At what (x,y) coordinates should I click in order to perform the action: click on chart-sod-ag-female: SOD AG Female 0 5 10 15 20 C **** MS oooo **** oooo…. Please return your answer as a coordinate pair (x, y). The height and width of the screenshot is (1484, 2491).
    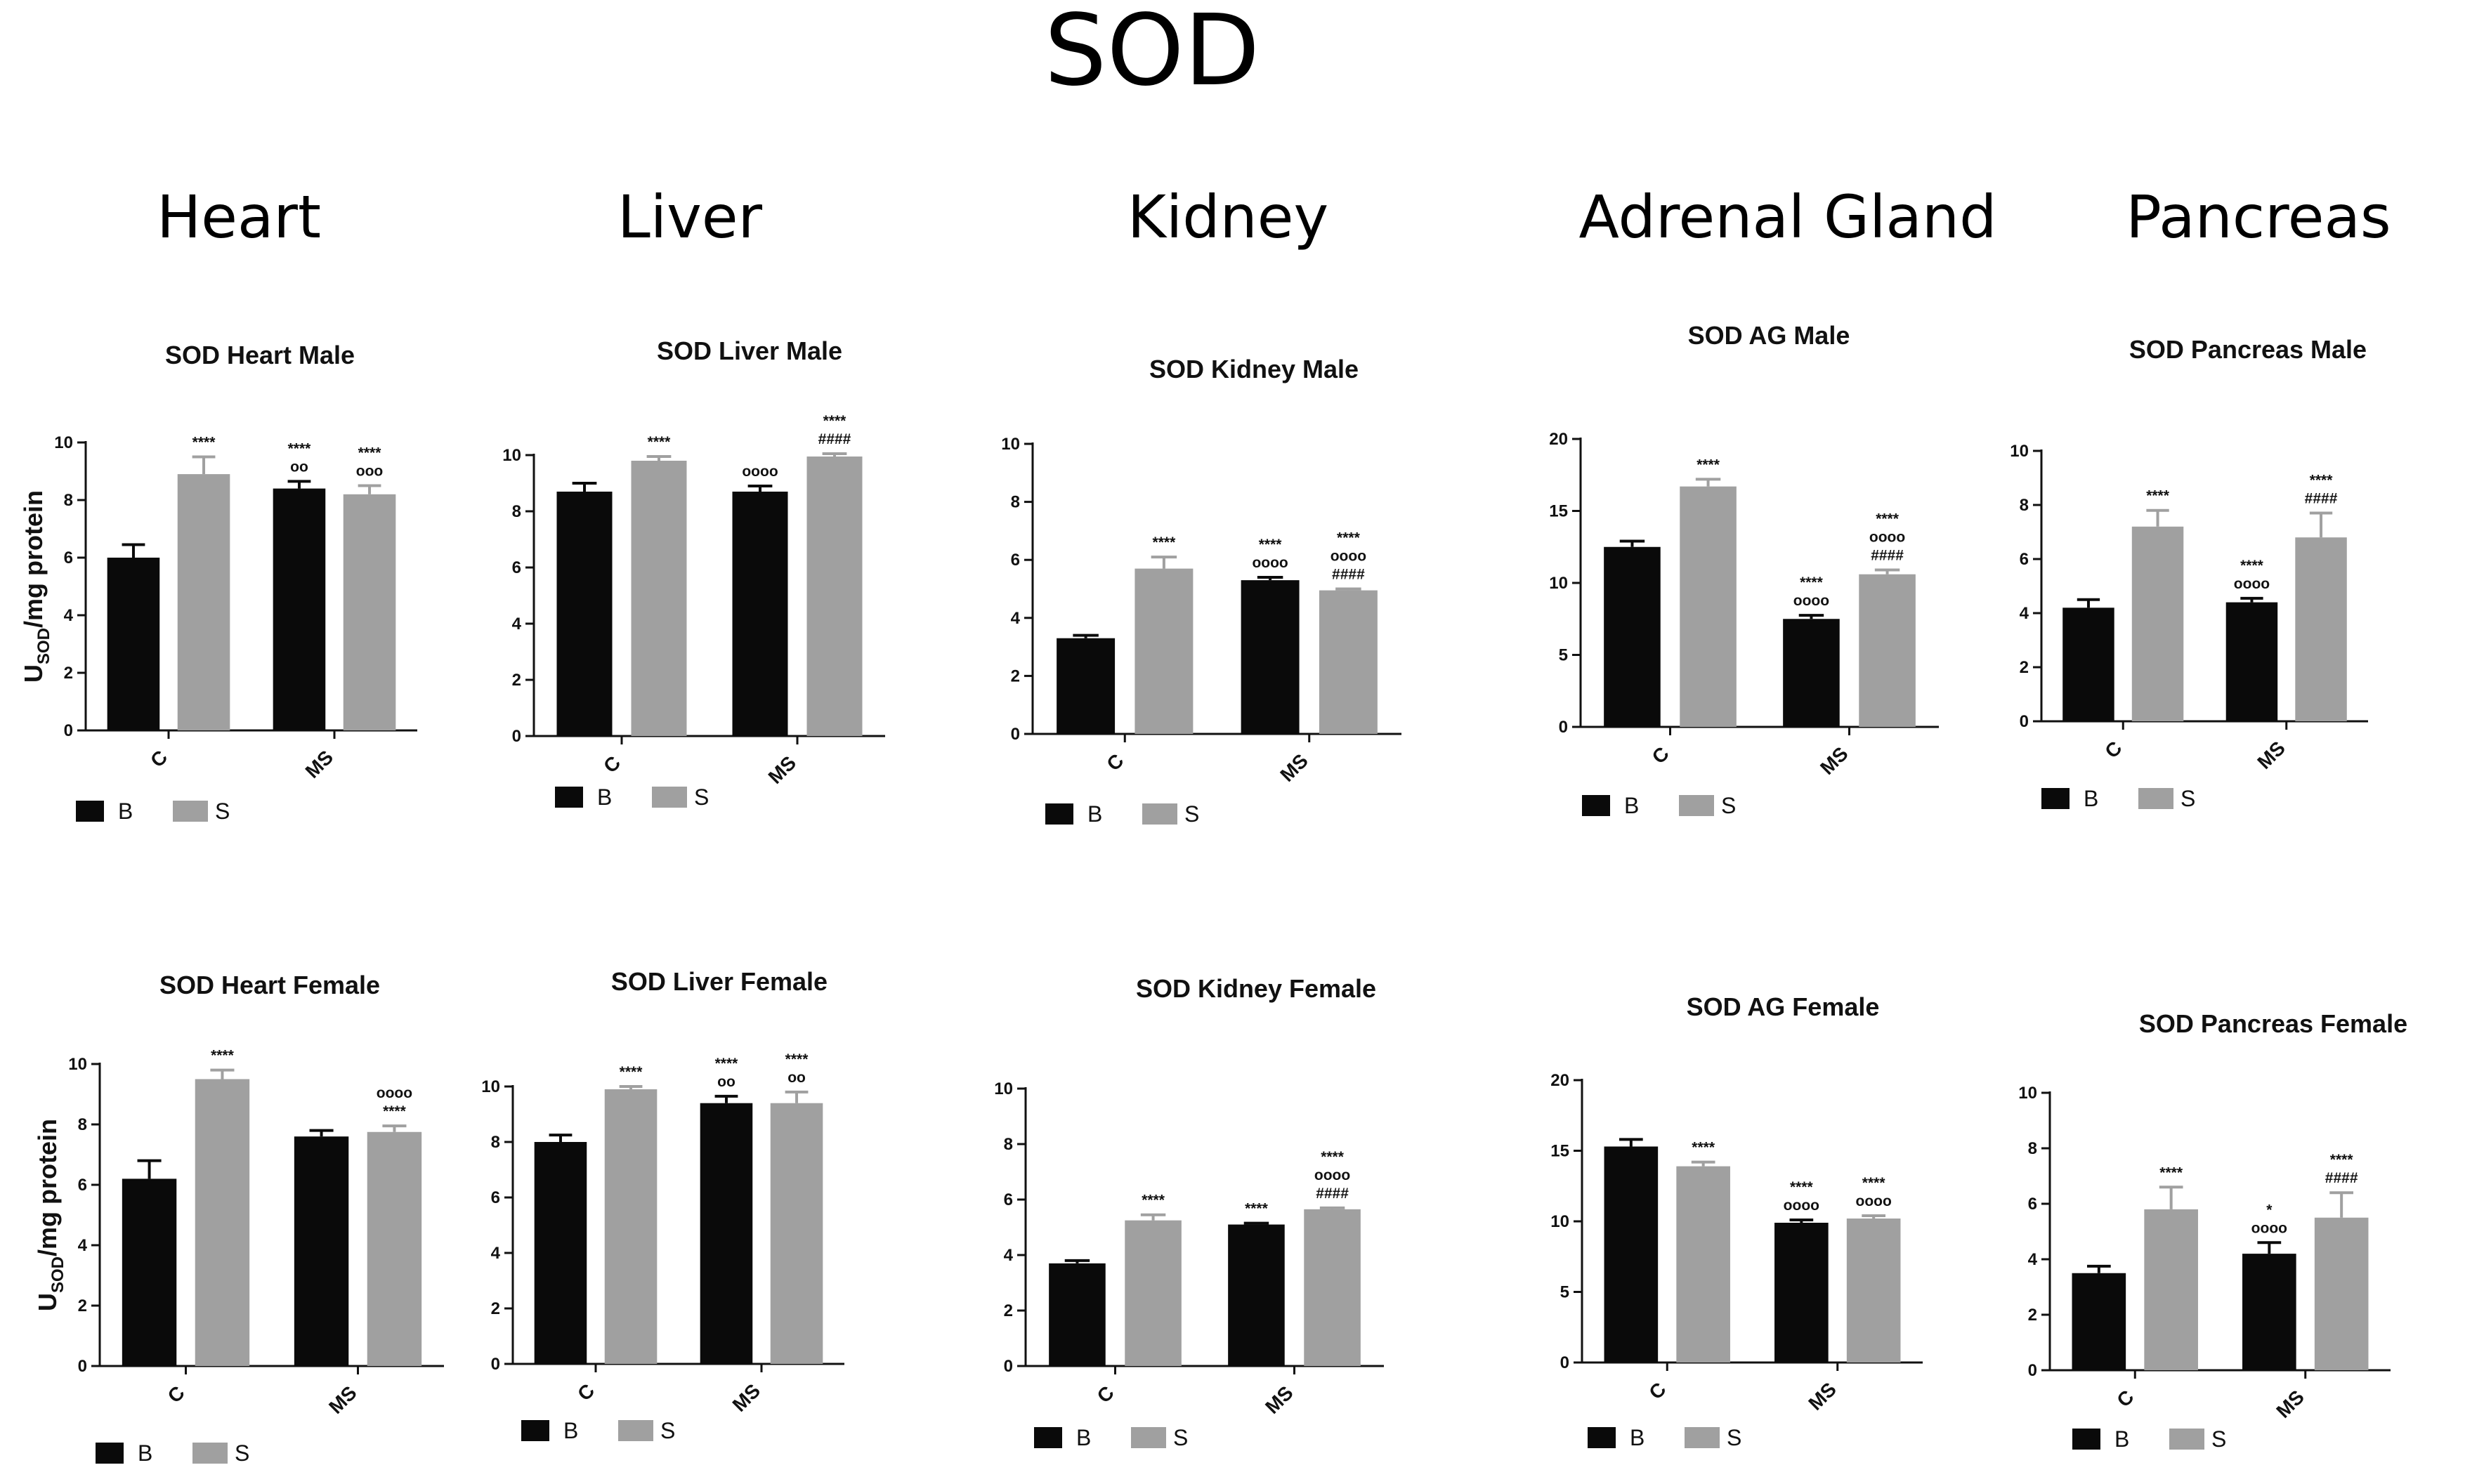
    Looking at the image, I should click on (1737, 1221).